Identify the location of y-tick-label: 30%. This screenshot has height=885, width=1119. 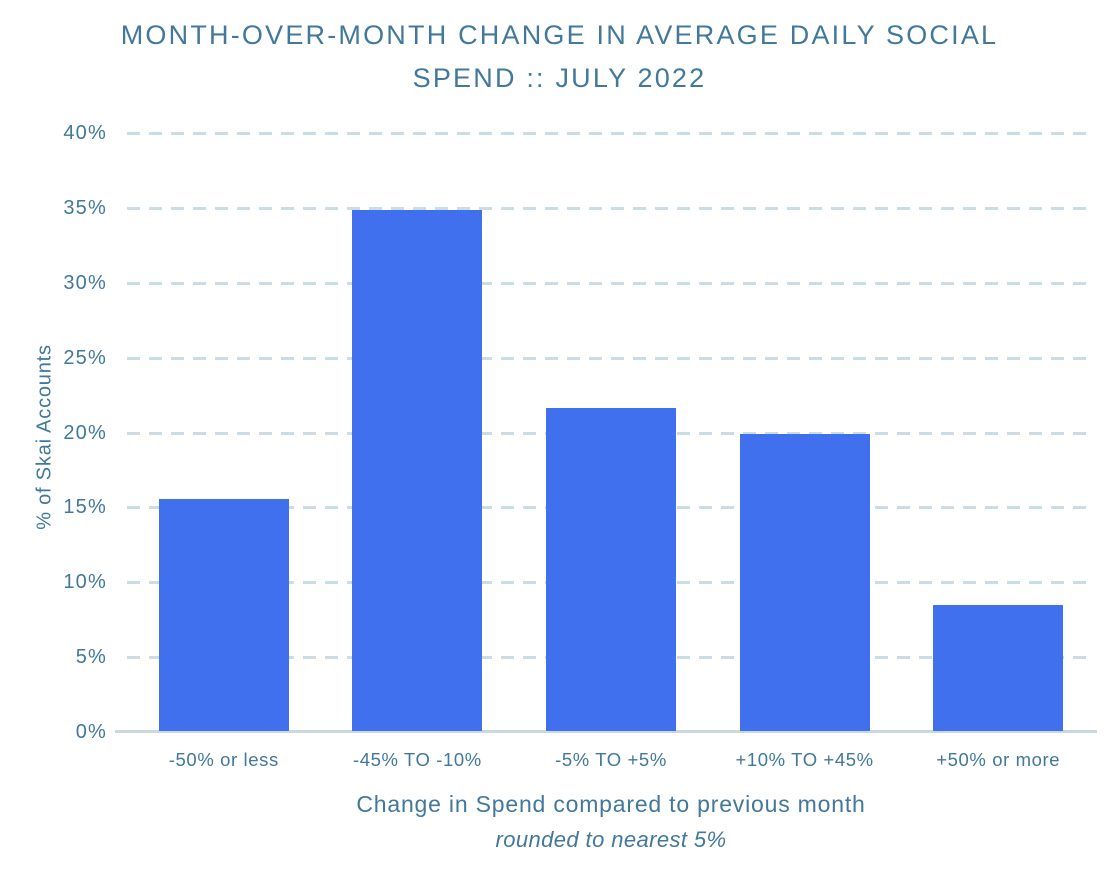
(85, 282).